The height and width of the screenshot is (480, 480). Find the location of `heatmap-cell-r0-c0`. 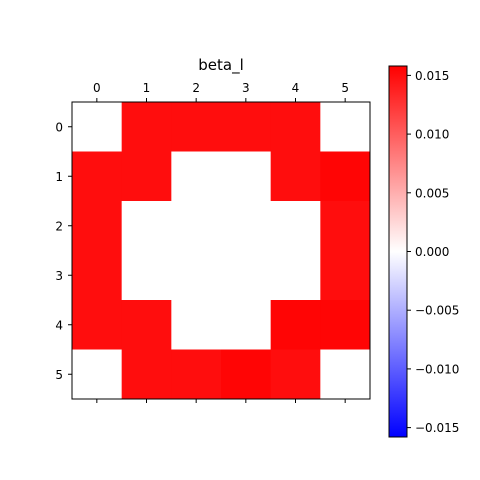

heatmap-cell-r0-c0 is located at coordinates (97, 127).